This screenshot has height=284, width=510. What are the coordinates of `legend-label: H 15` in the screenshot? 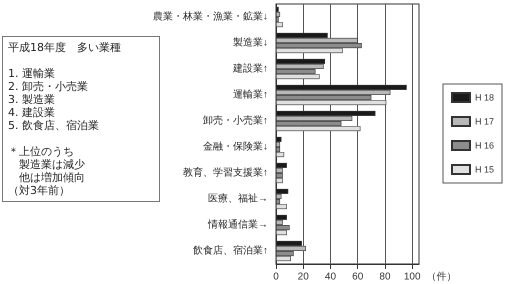 It's located at (484, 169).